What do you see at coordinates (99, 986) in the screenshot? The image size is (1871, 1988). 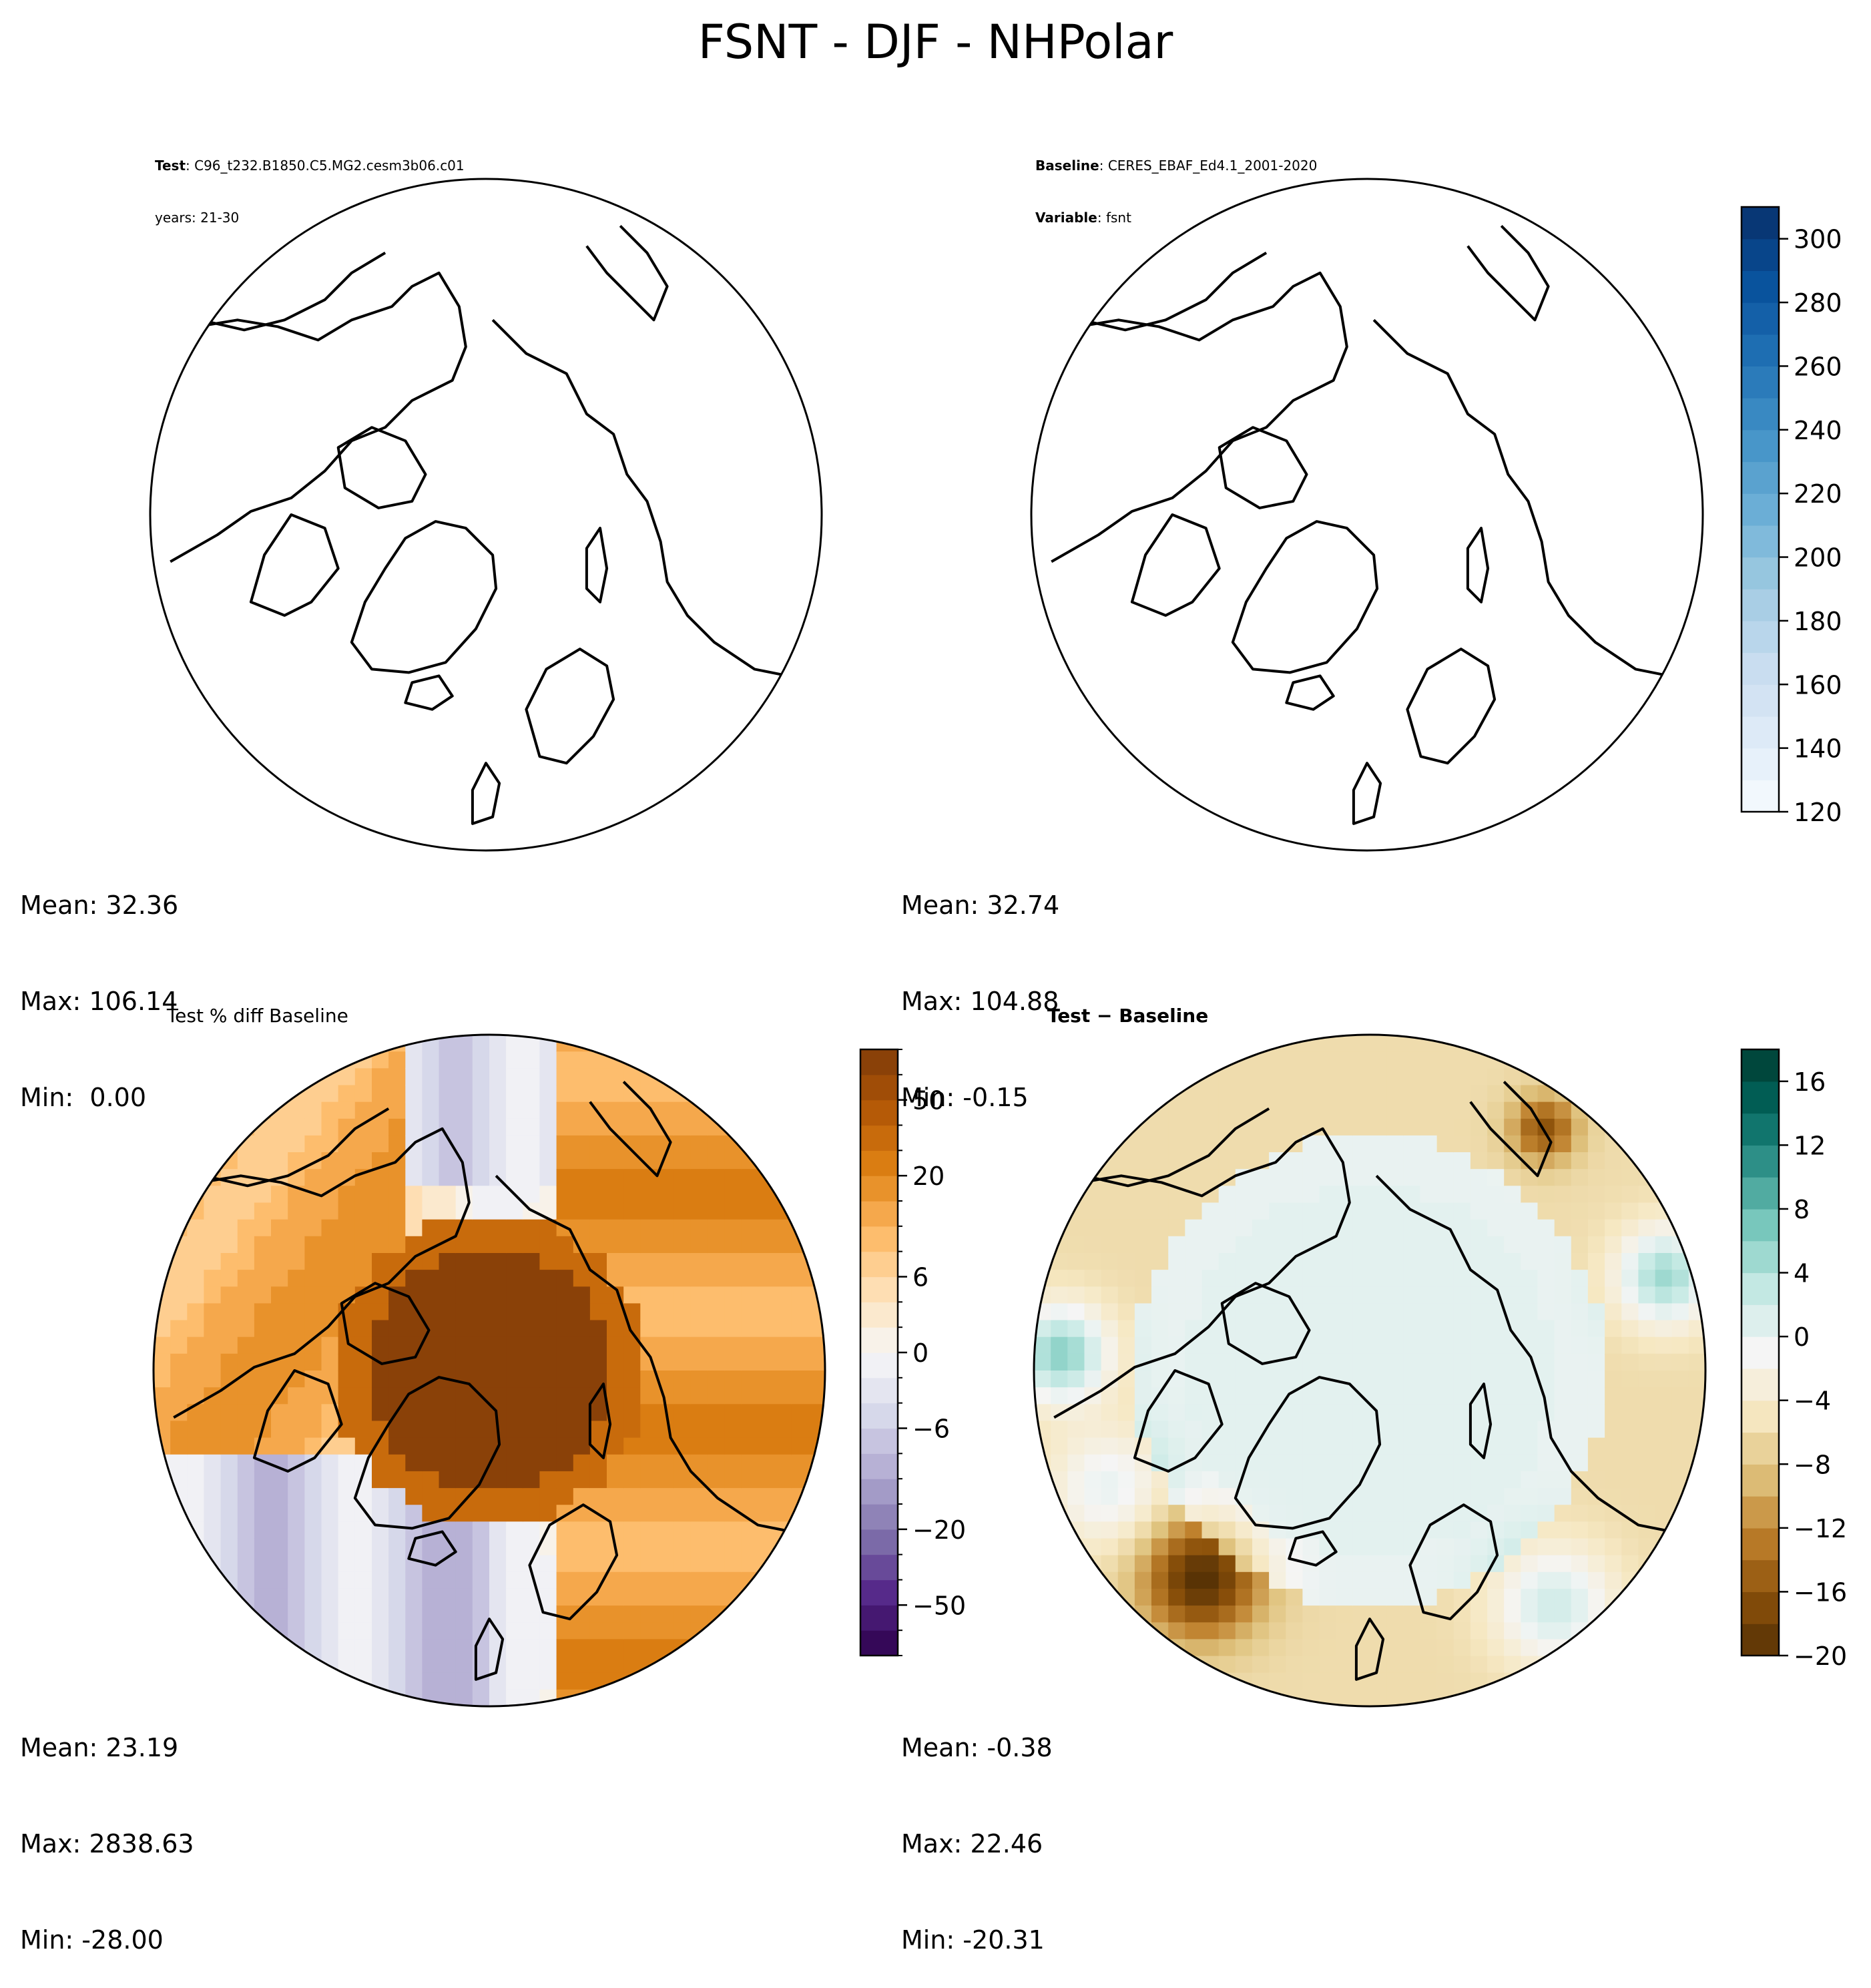 I see `test-stats: Mean: 32.36 Max: 106.14 Min: 0.00` at bounding box center [99, 986].